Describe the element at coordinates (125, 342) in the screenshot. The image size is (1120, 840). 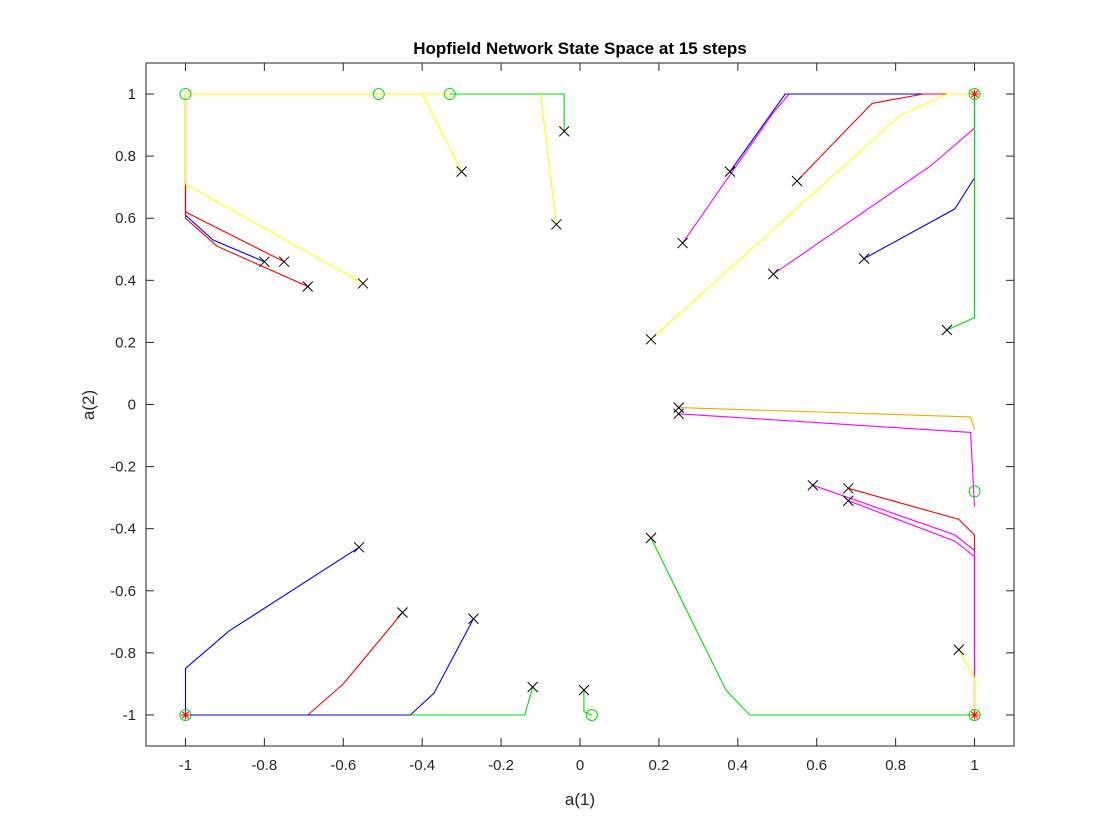
I see `y-tick-label: 0.2` at that location.